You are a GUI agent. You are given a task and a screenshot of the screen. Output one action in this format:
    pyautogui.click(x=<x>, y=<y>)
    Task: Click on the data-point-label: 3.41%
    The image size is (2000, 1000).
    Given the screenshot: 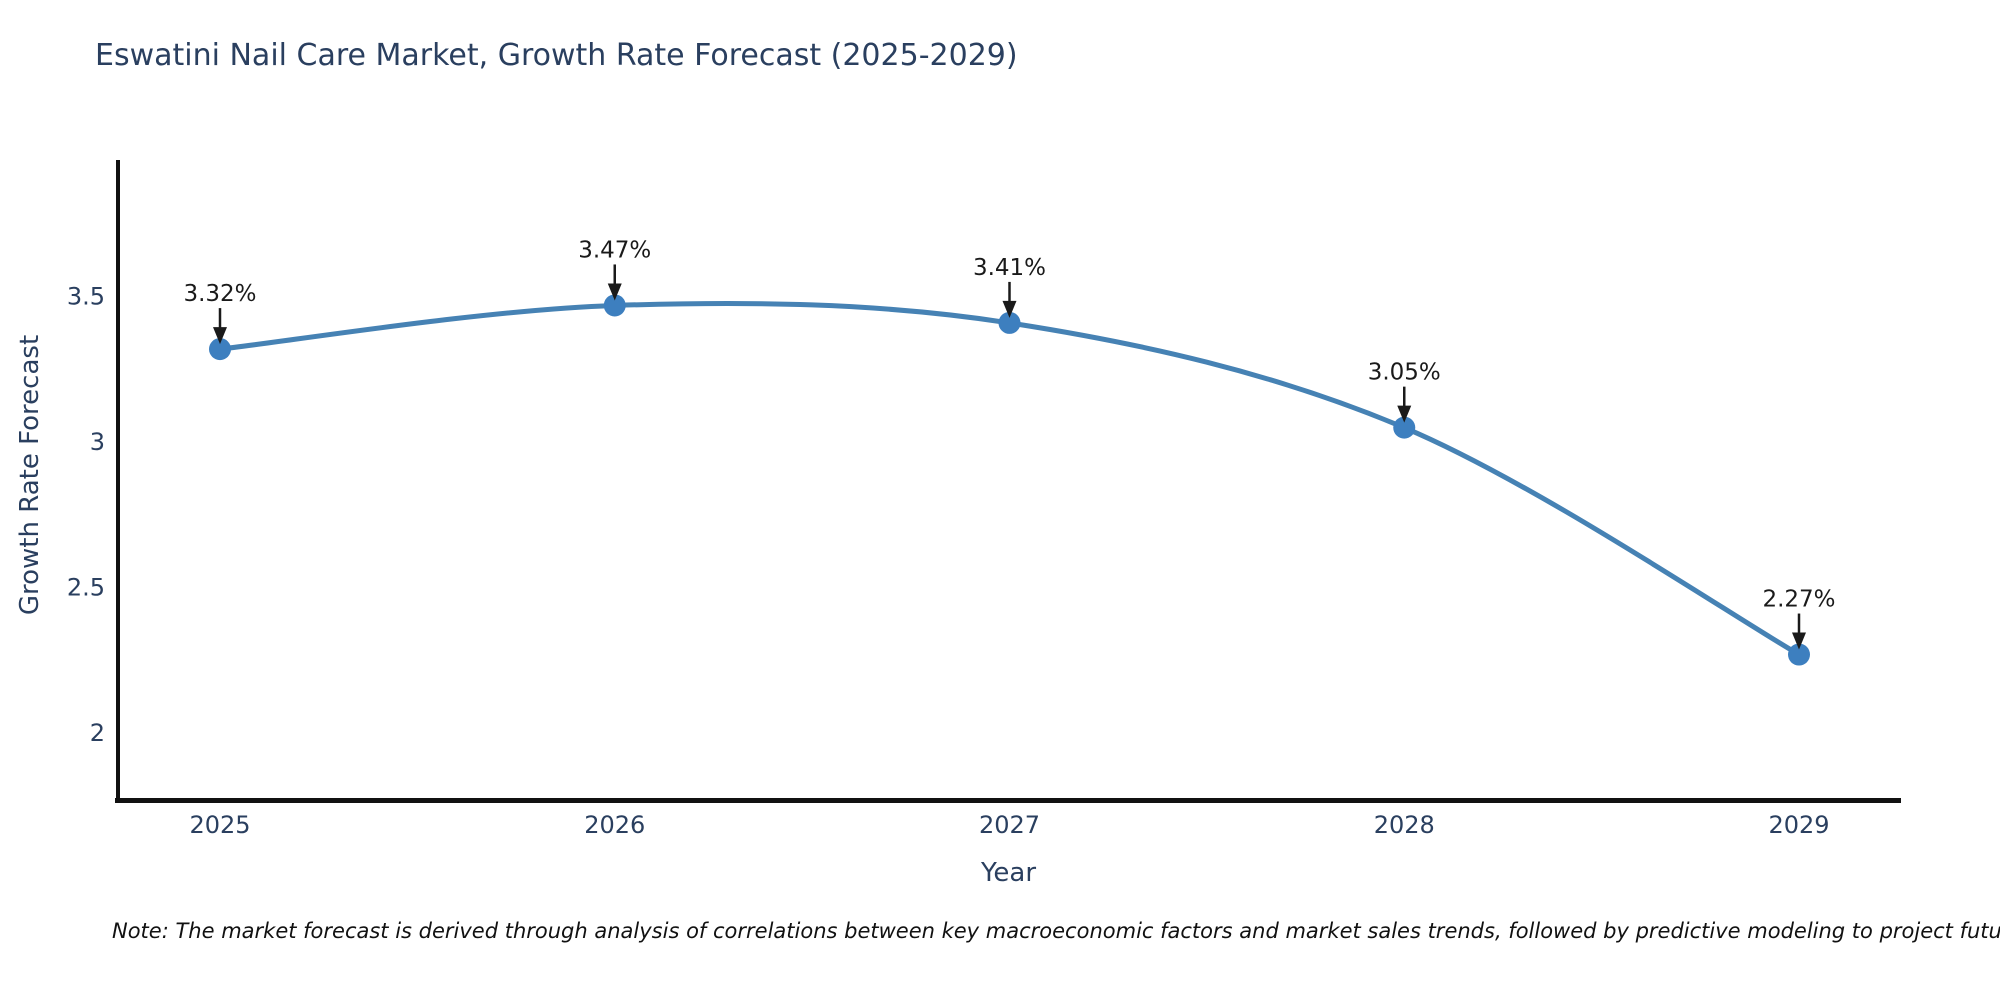 What is the action you would take?
    pyautogui.click(x=1009, y=268)
    